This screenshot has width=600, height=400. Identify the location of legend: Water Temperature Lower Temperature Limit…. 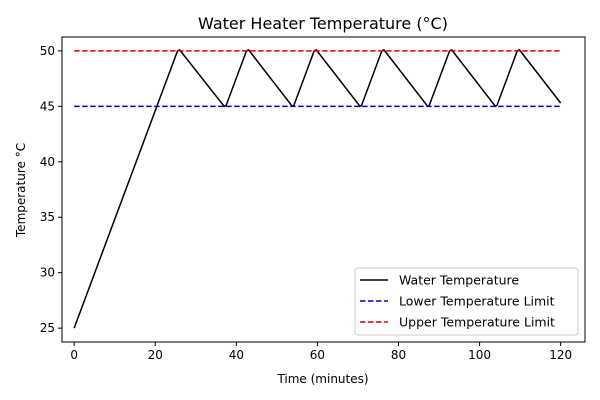
(466, 301).